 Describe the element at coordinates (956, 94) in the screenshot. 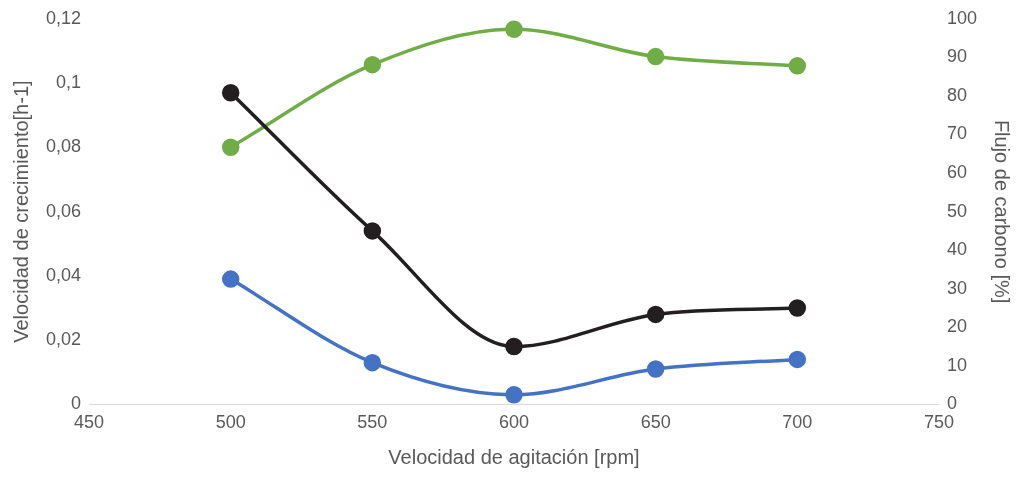

I see `y2-tick-label: 80` at that location.